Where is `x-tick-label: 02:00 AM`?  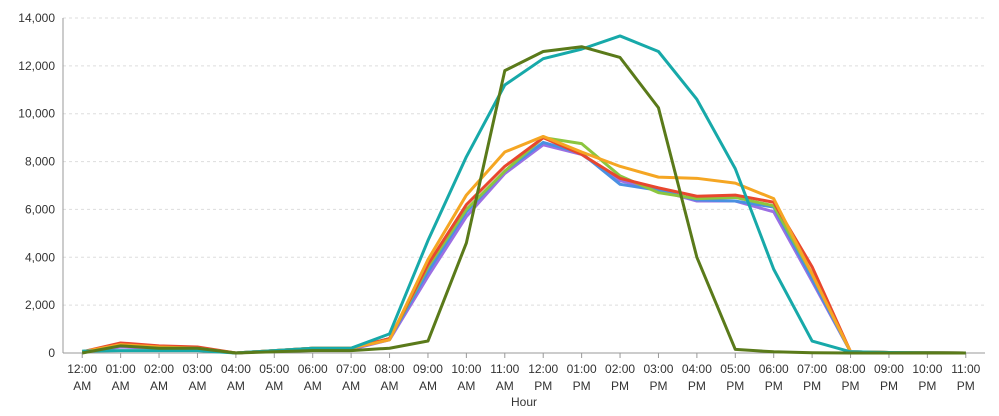
x-tick-label: 02:00 AM is located at coordinates (159, 377).